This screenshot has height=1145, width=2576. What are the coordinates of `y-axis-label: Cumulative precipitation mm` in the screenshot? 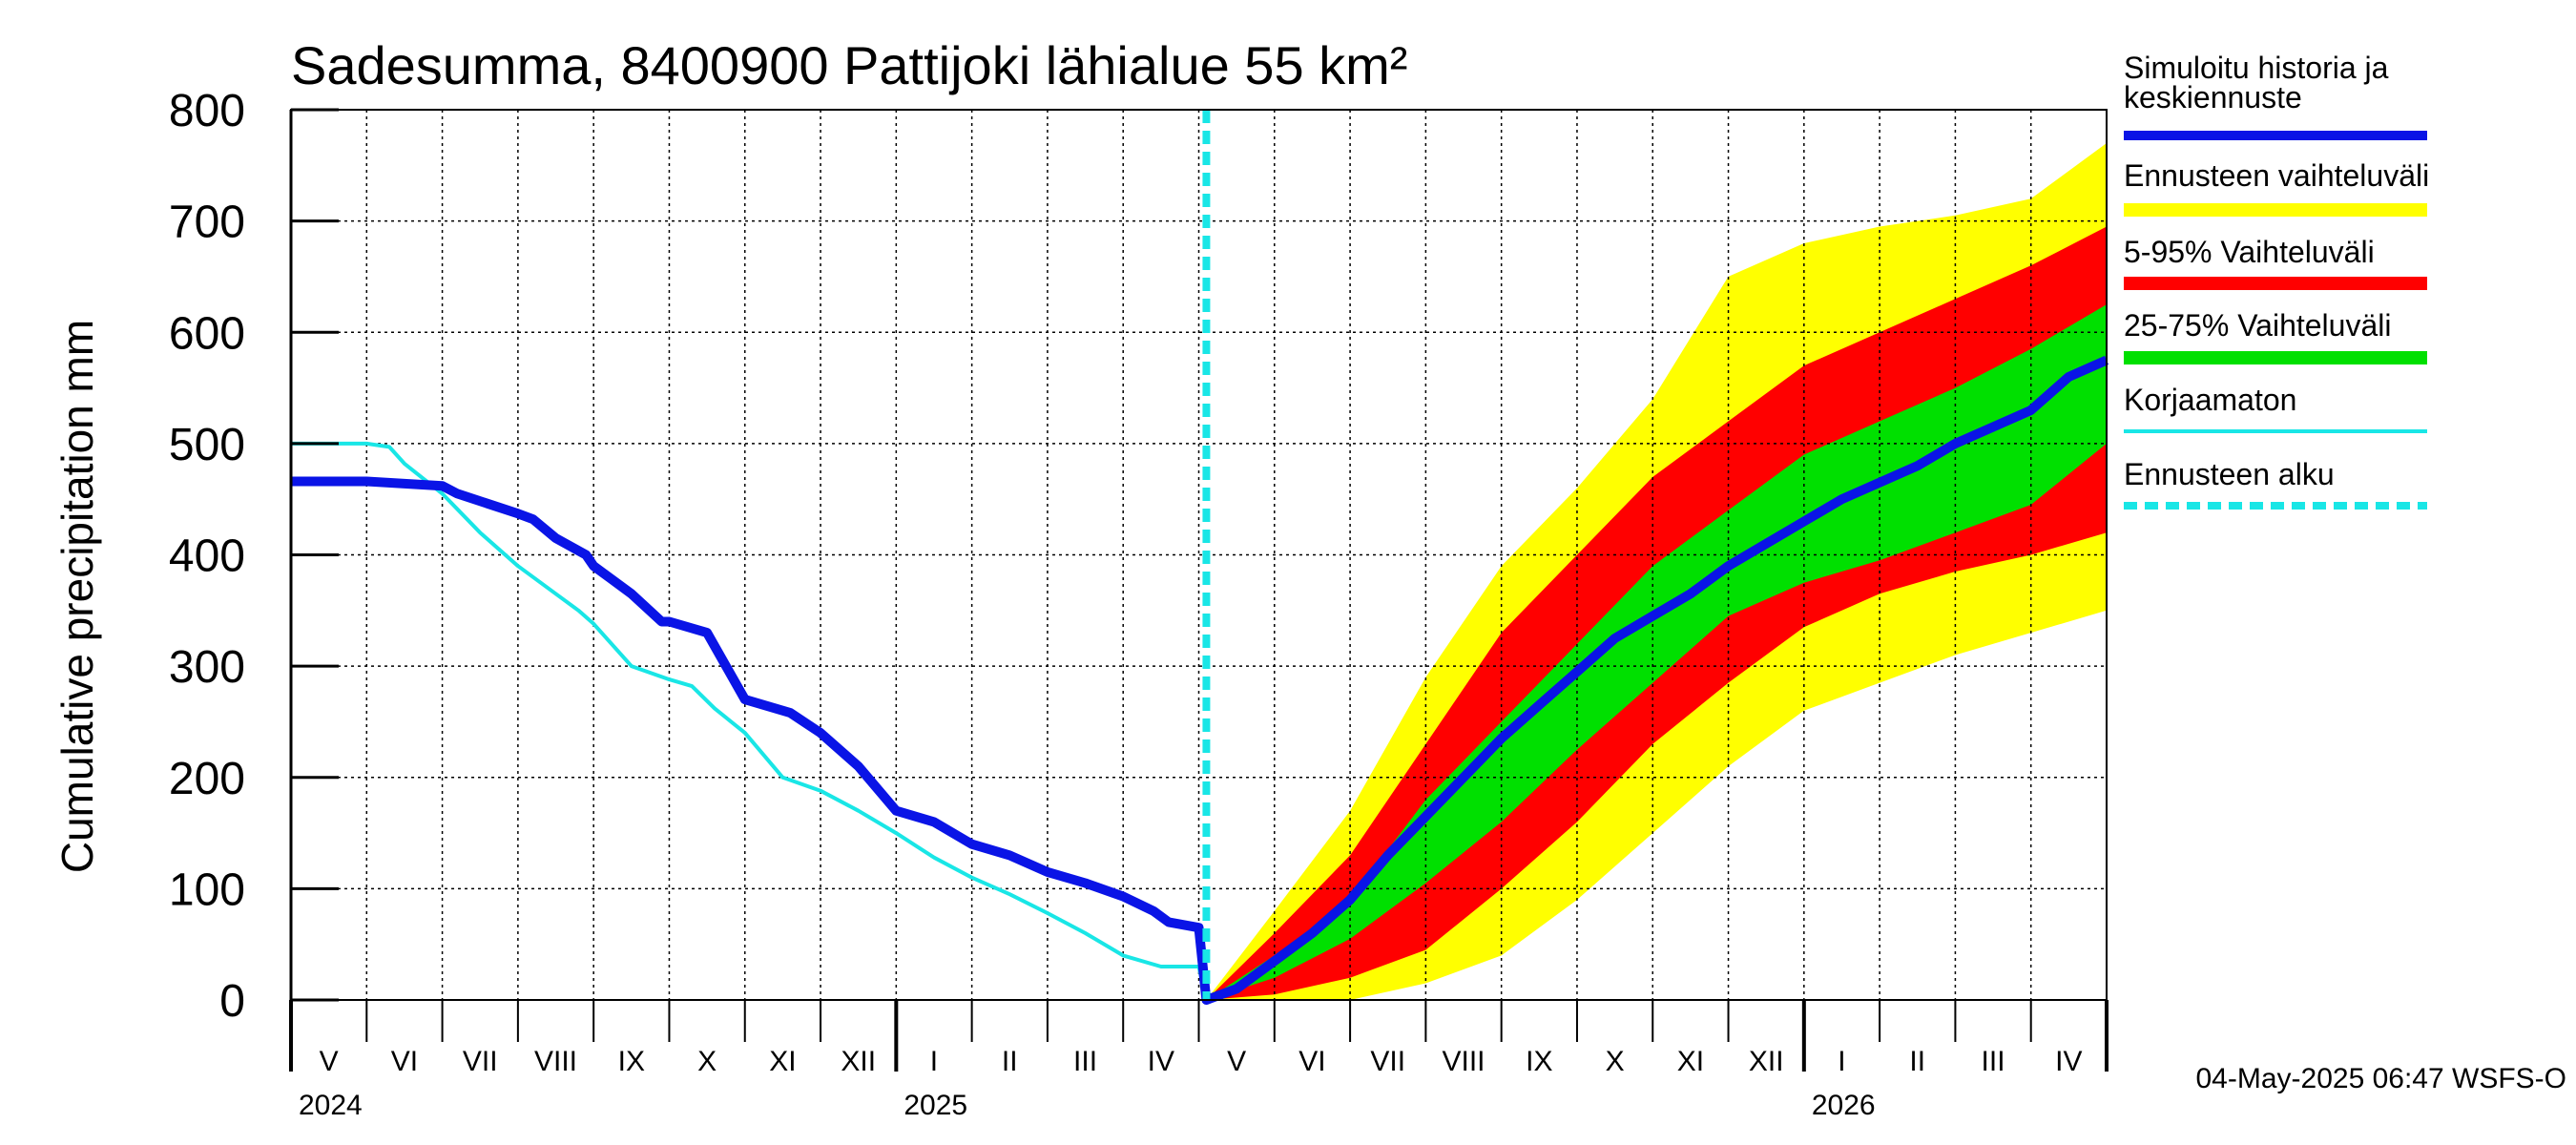 It's located at (77, 596).